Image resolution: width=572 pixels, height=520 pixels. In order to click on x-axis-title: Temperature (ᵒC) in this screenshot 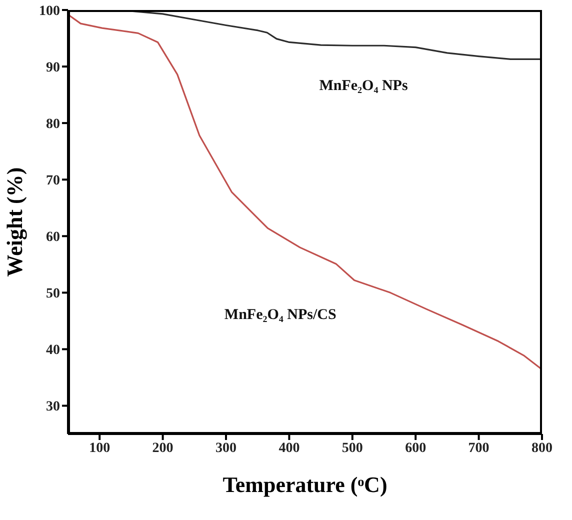, I will do `click(305, 484)`.